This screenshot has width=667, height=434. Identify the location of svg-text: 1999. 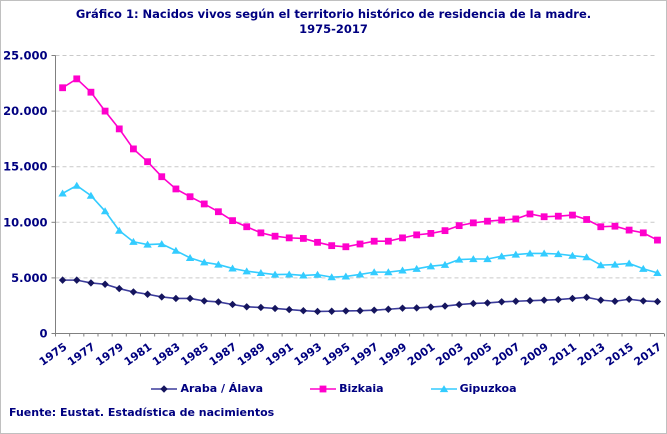
(393, 354).